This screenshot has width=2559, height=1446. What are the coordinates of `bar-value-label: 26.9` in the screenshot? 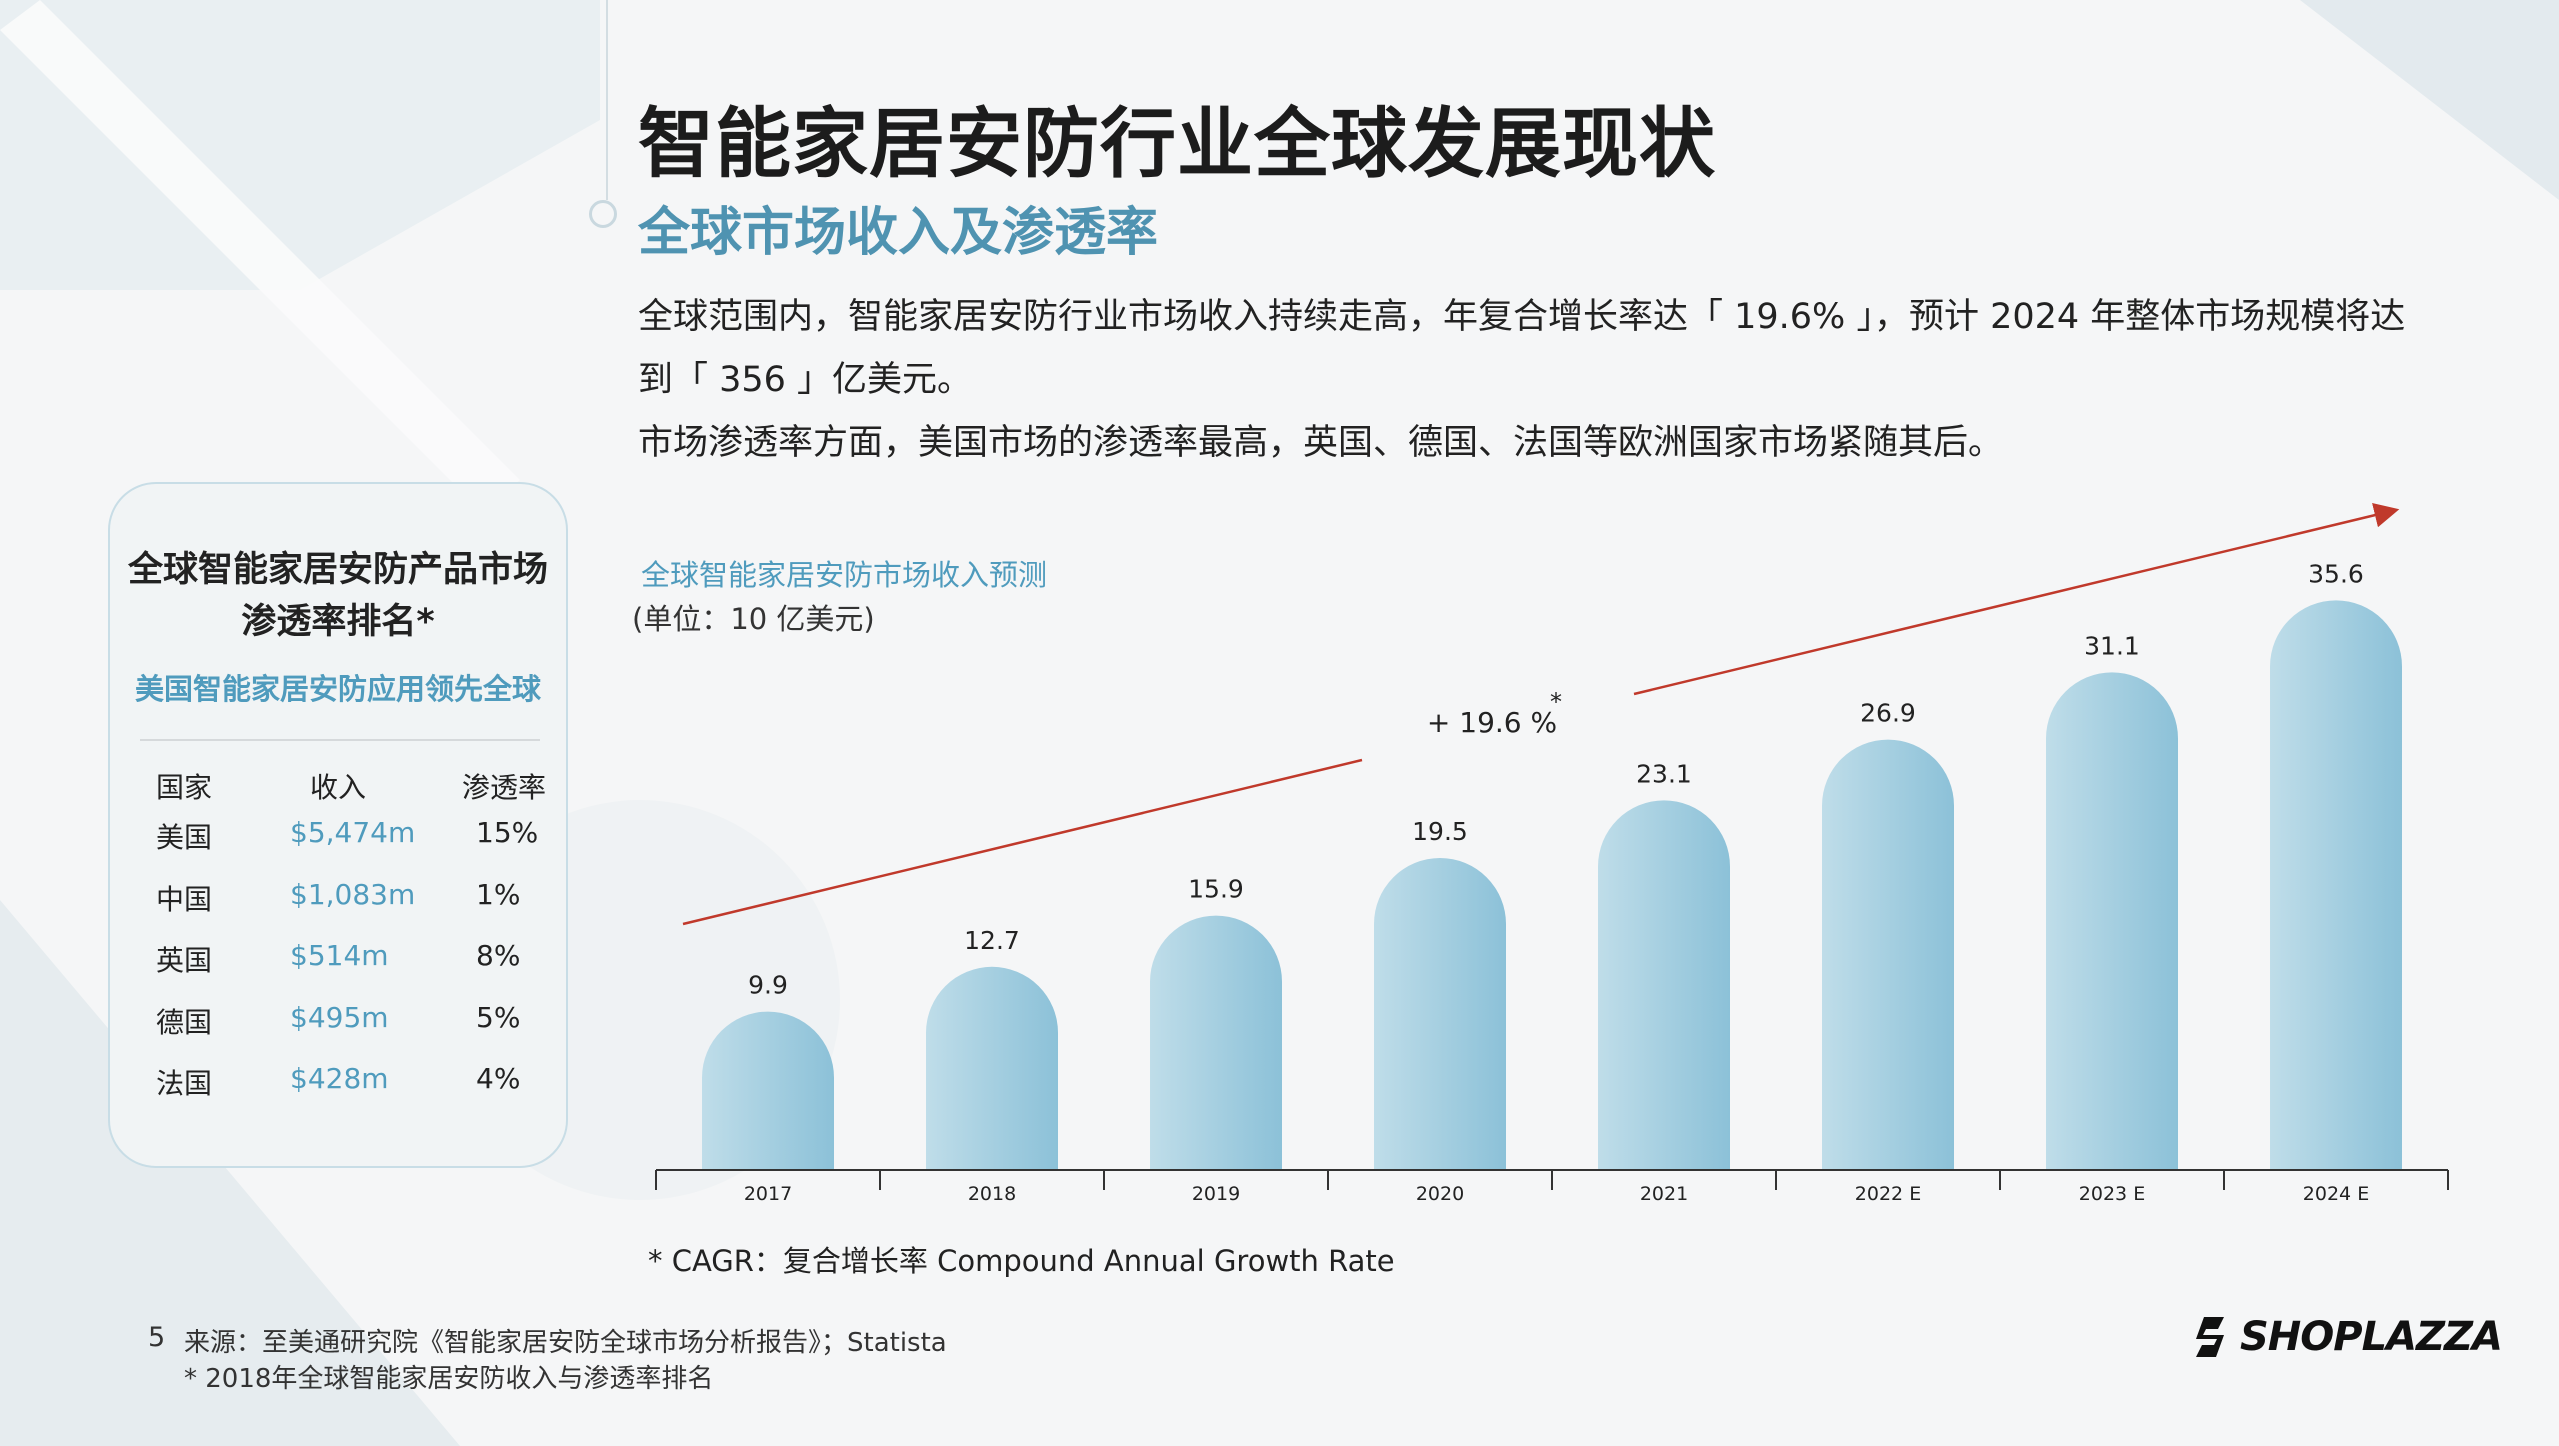 It's located at (1888, 713).